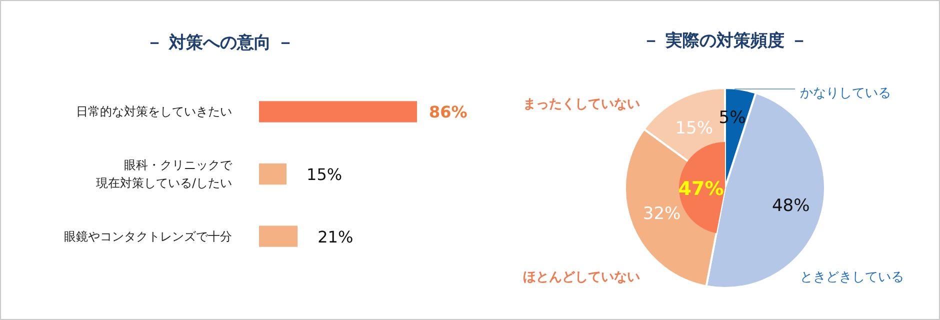 This screenshot has height=320, width=940. Describe the element at coordinates (852, 277) in the screenshot. I see `slice-label: ときどきしている` at that location.